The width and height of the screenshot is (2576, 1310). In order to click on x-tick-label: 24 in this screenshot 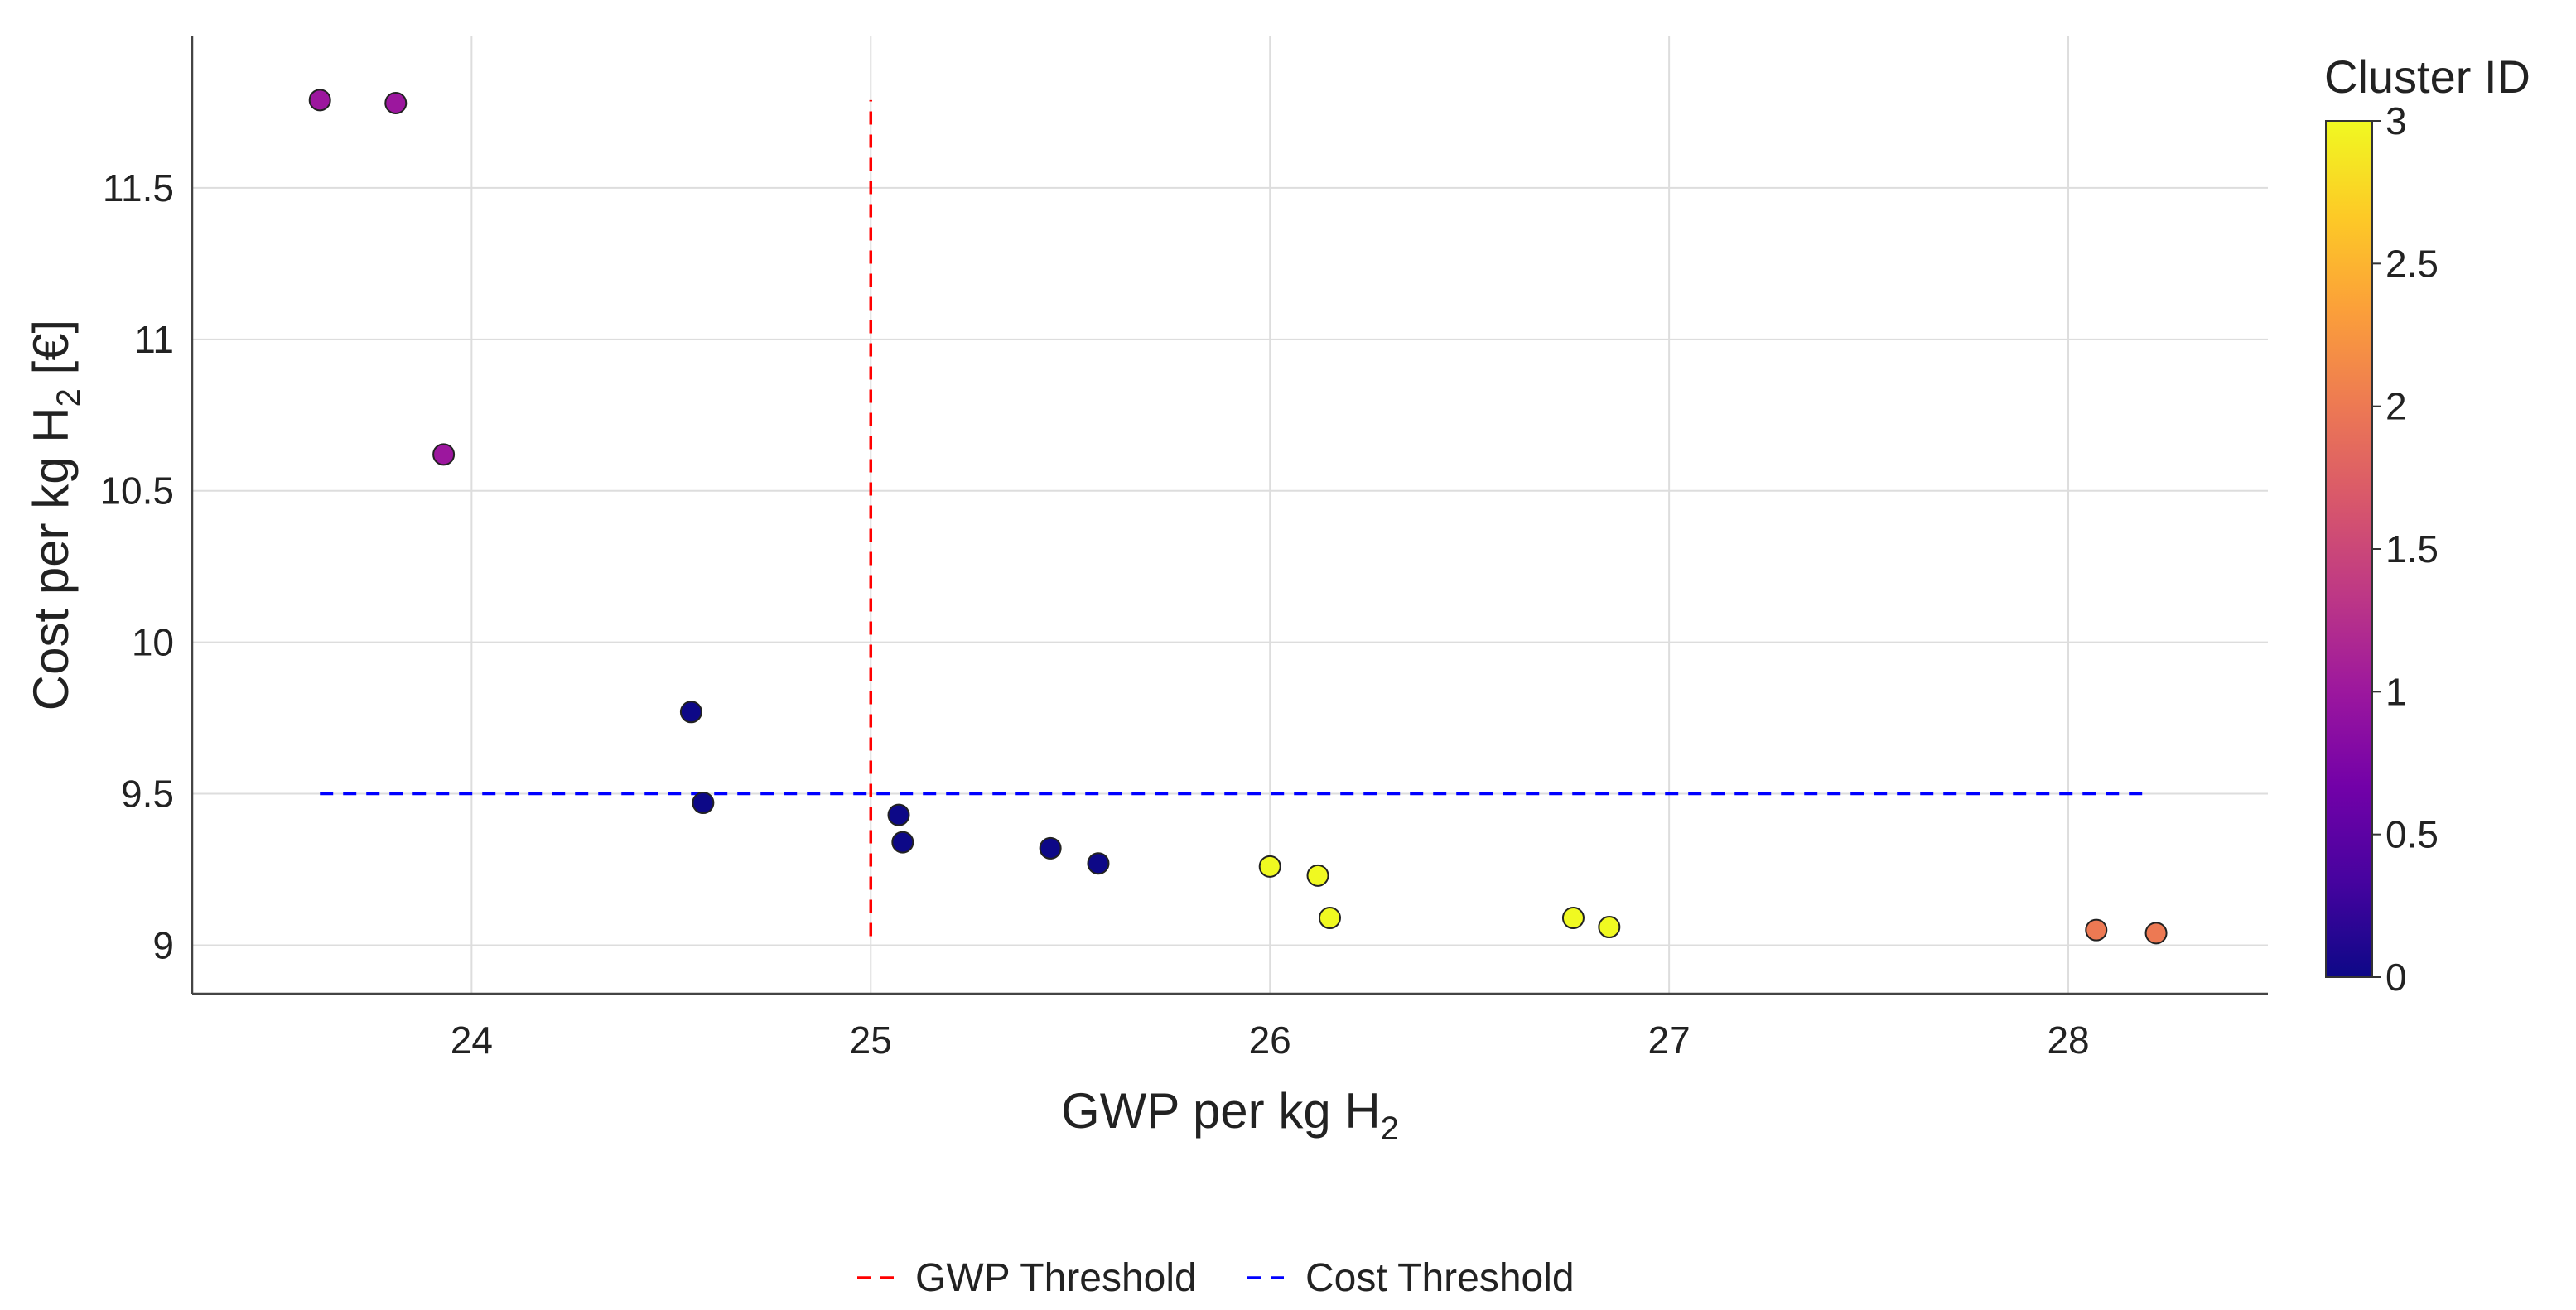, I will do `click(472, 1041)`.